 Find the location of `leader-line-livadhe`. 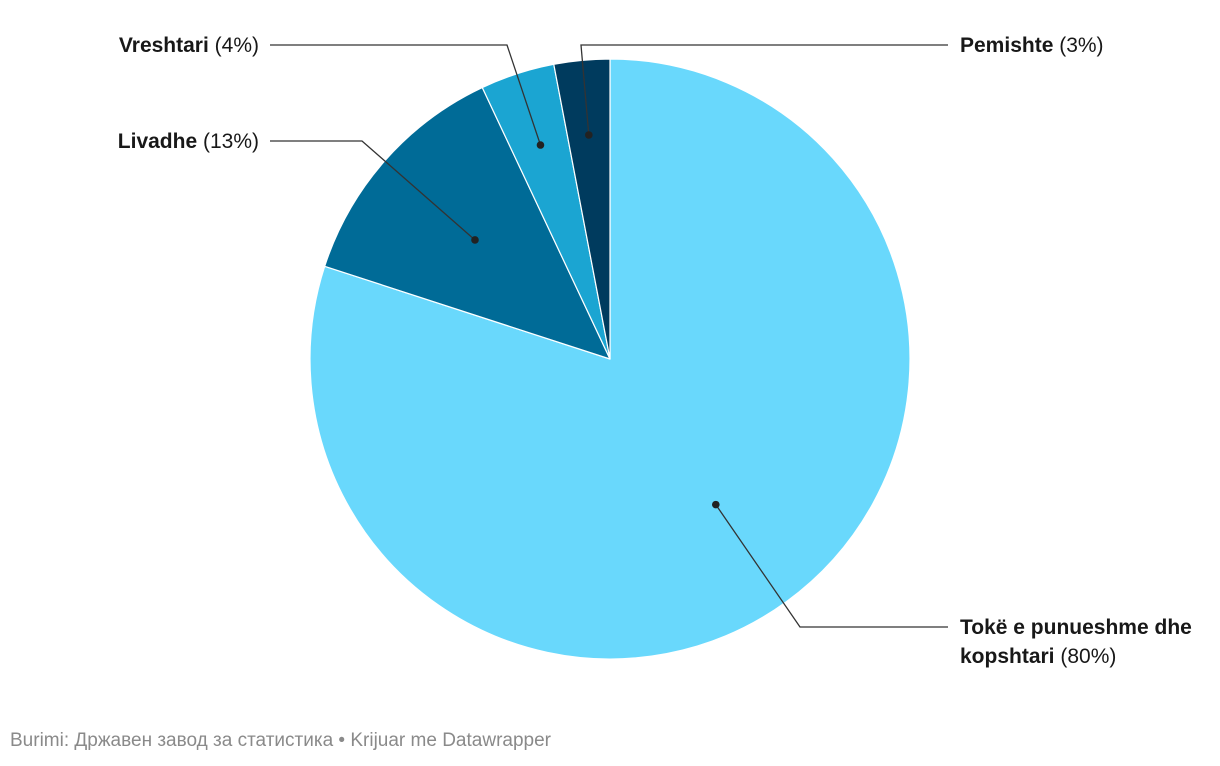

leader-line-livadhe is located at coordinates (373, 190).